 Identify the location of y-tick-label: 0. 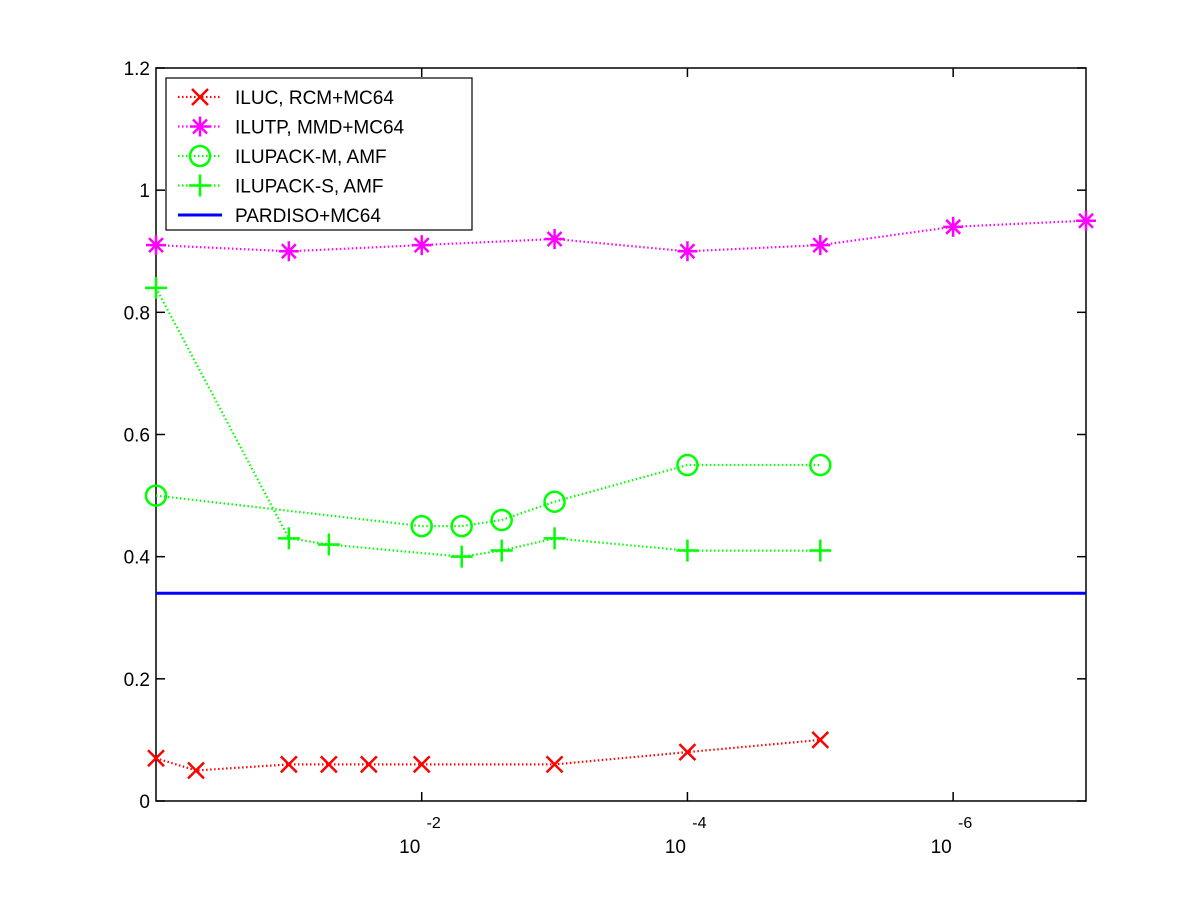
(144, 802).